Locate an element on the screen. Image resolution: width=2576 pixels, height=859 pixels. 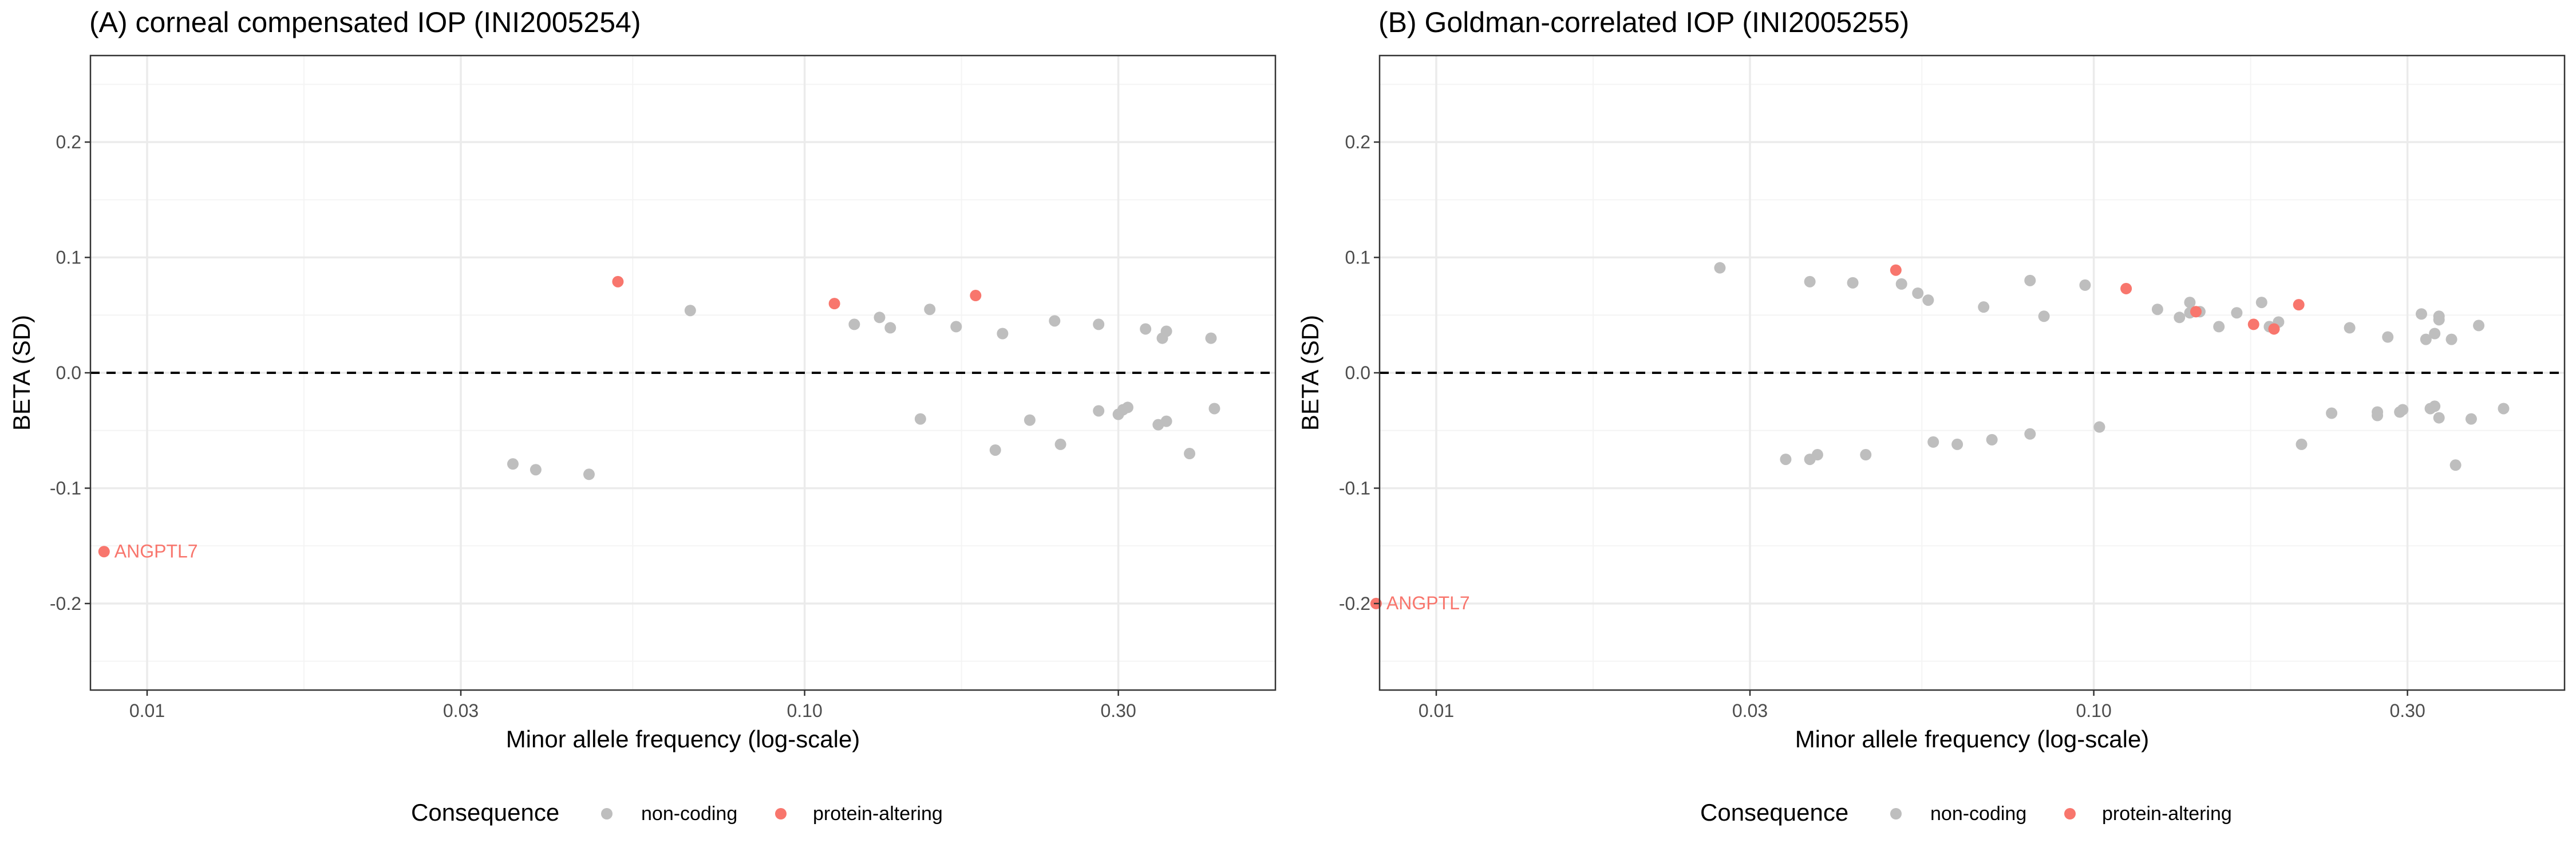
chart-title: (B) Goldman-correlated IOP (INI2005255) is located at coordinates (1643, 22).